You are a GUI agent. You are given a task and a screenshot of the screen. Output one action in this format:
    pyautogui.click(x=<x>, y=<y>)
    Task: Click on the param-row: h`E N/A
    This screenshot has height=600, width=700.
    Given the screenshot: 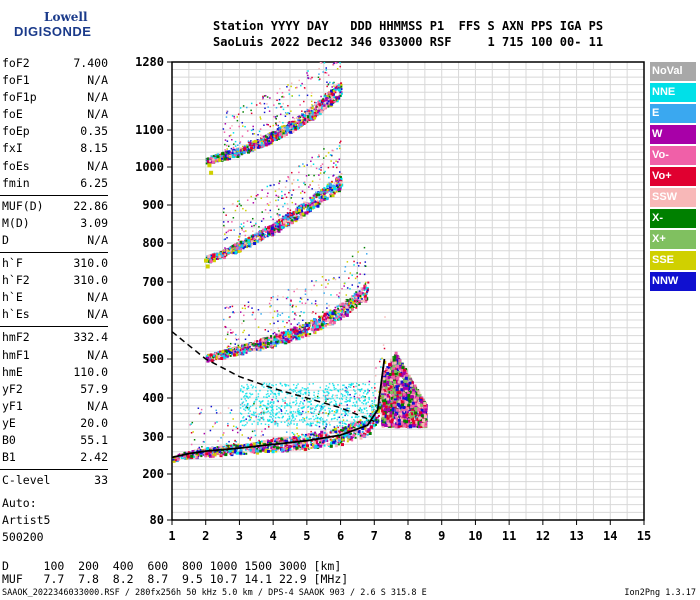 What is the action you would take?
    pyautogui.click(x=84, y=298)
    